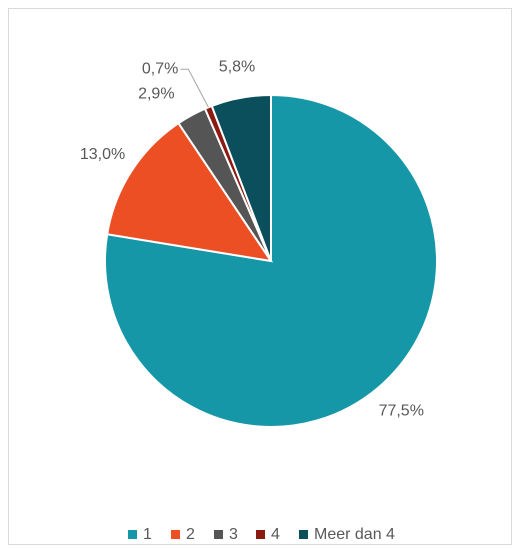 This screenshot has width=520, height=558. Describe the element at coordinates (190, 534) in the screenshot. I see `legend-label: 2` at that location.